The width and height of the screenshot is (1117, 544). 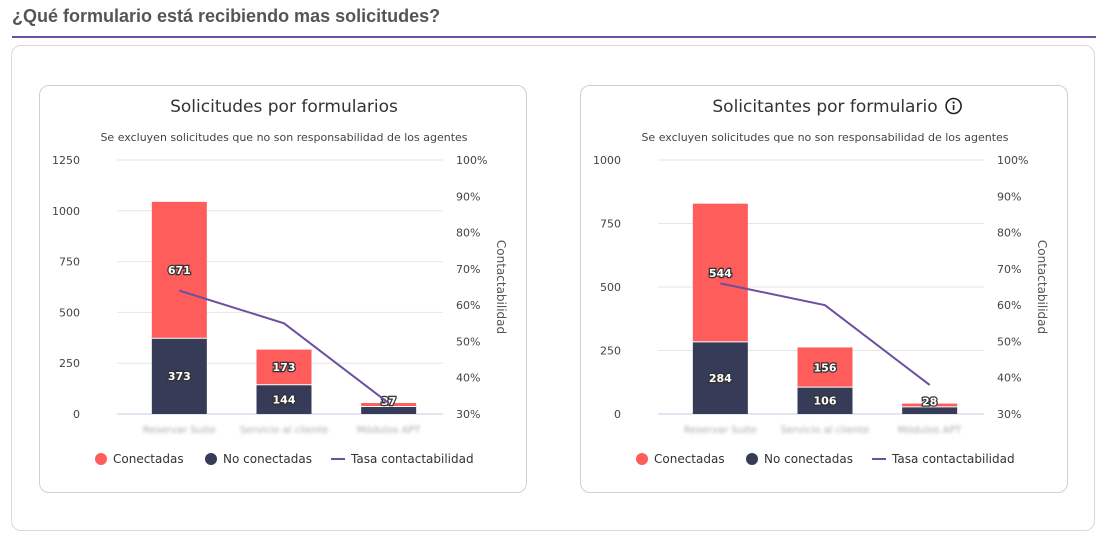 I want to click on data-label-conectadas: 156, so click(x=825, y=367).